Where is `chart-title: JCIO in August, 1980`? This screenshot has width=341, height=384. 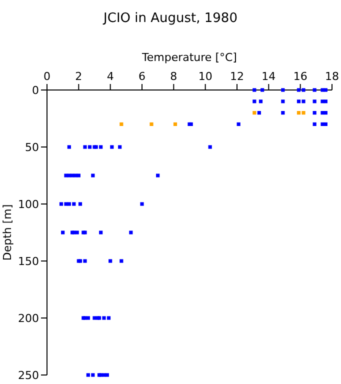
chart-title: JCIO in August, 1980 is located at coordinates (170, 18).